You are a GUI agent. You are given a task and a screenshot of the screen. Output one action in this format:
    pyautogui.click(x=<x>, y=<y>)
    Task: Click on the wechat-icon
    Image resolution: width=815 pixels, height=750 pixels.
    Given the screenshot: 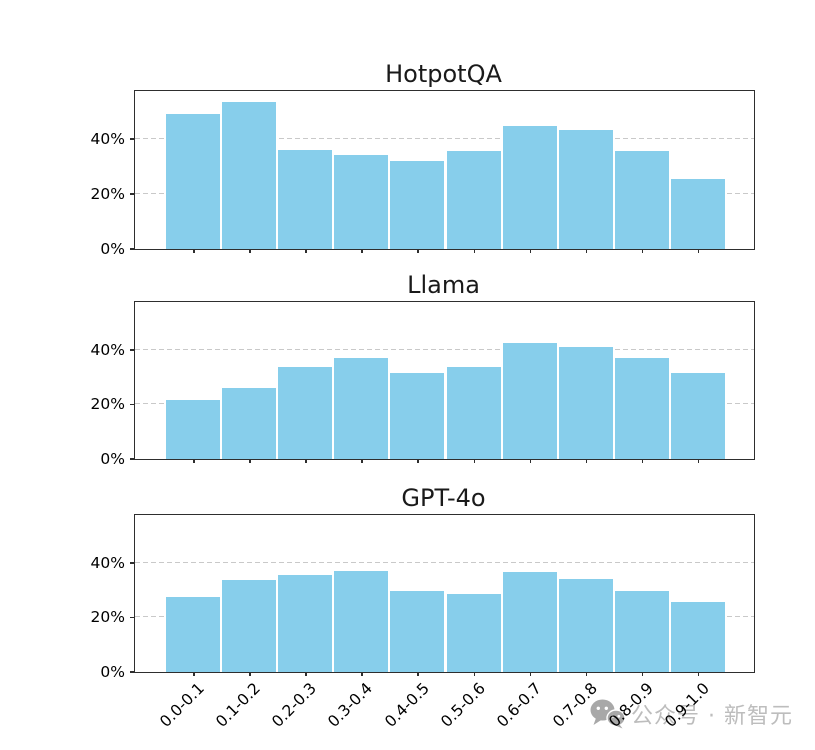 What is the action you would take?
    pyautogui.click(x=608, y=714)
    